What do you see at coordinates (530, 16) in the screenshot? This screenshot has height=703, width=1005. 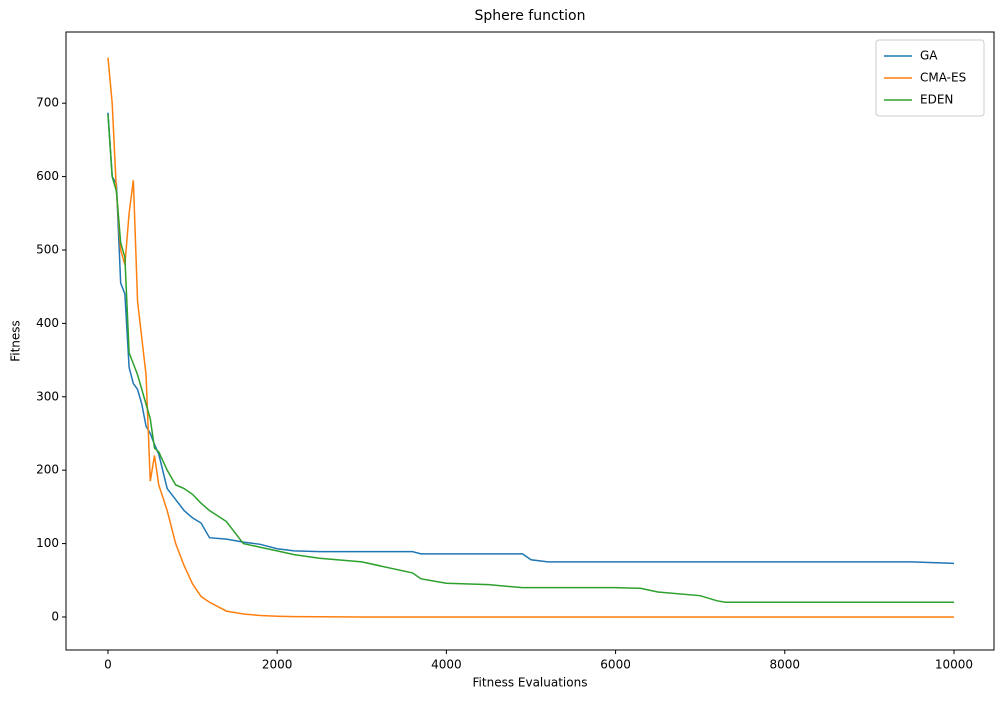 I see `chart-title: Sphere function` at bounding box center [530, 16].